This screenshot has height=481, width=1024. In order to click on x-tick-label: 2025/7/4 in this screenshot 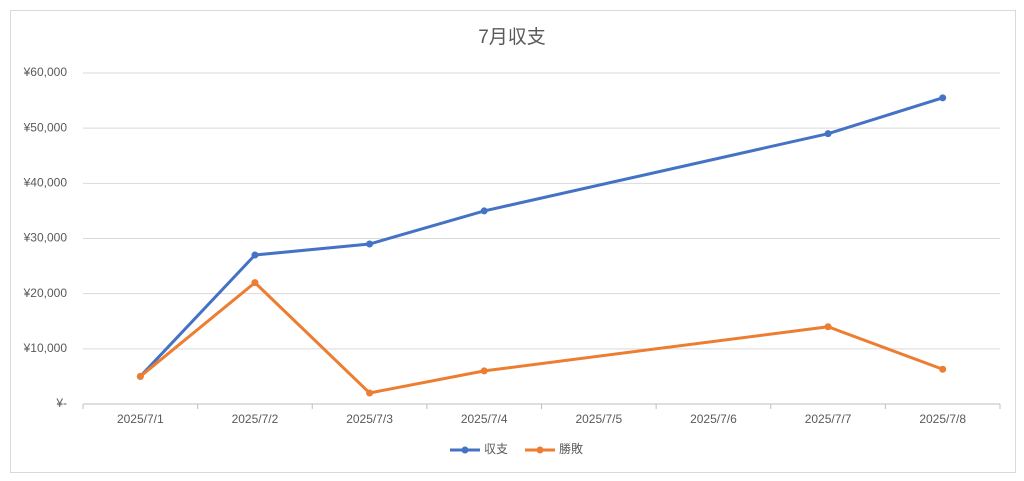, I will do `click(484, 419)`.